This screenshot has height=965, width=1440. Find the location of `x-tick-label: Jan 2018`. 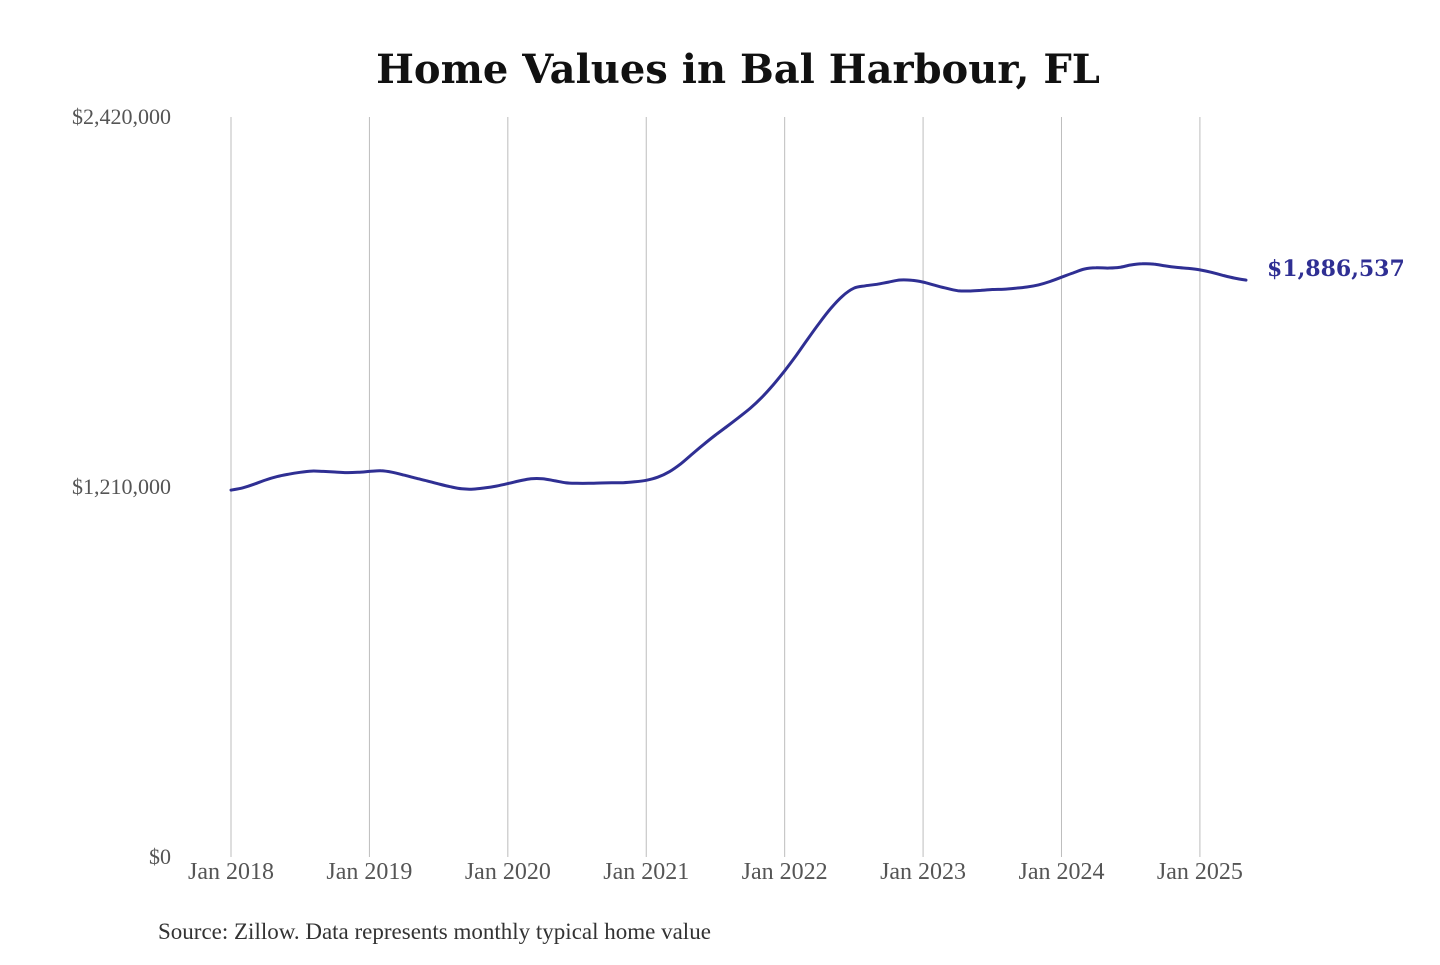

x-tick-label: Jan 2018 is located at coordinates (231, 872).